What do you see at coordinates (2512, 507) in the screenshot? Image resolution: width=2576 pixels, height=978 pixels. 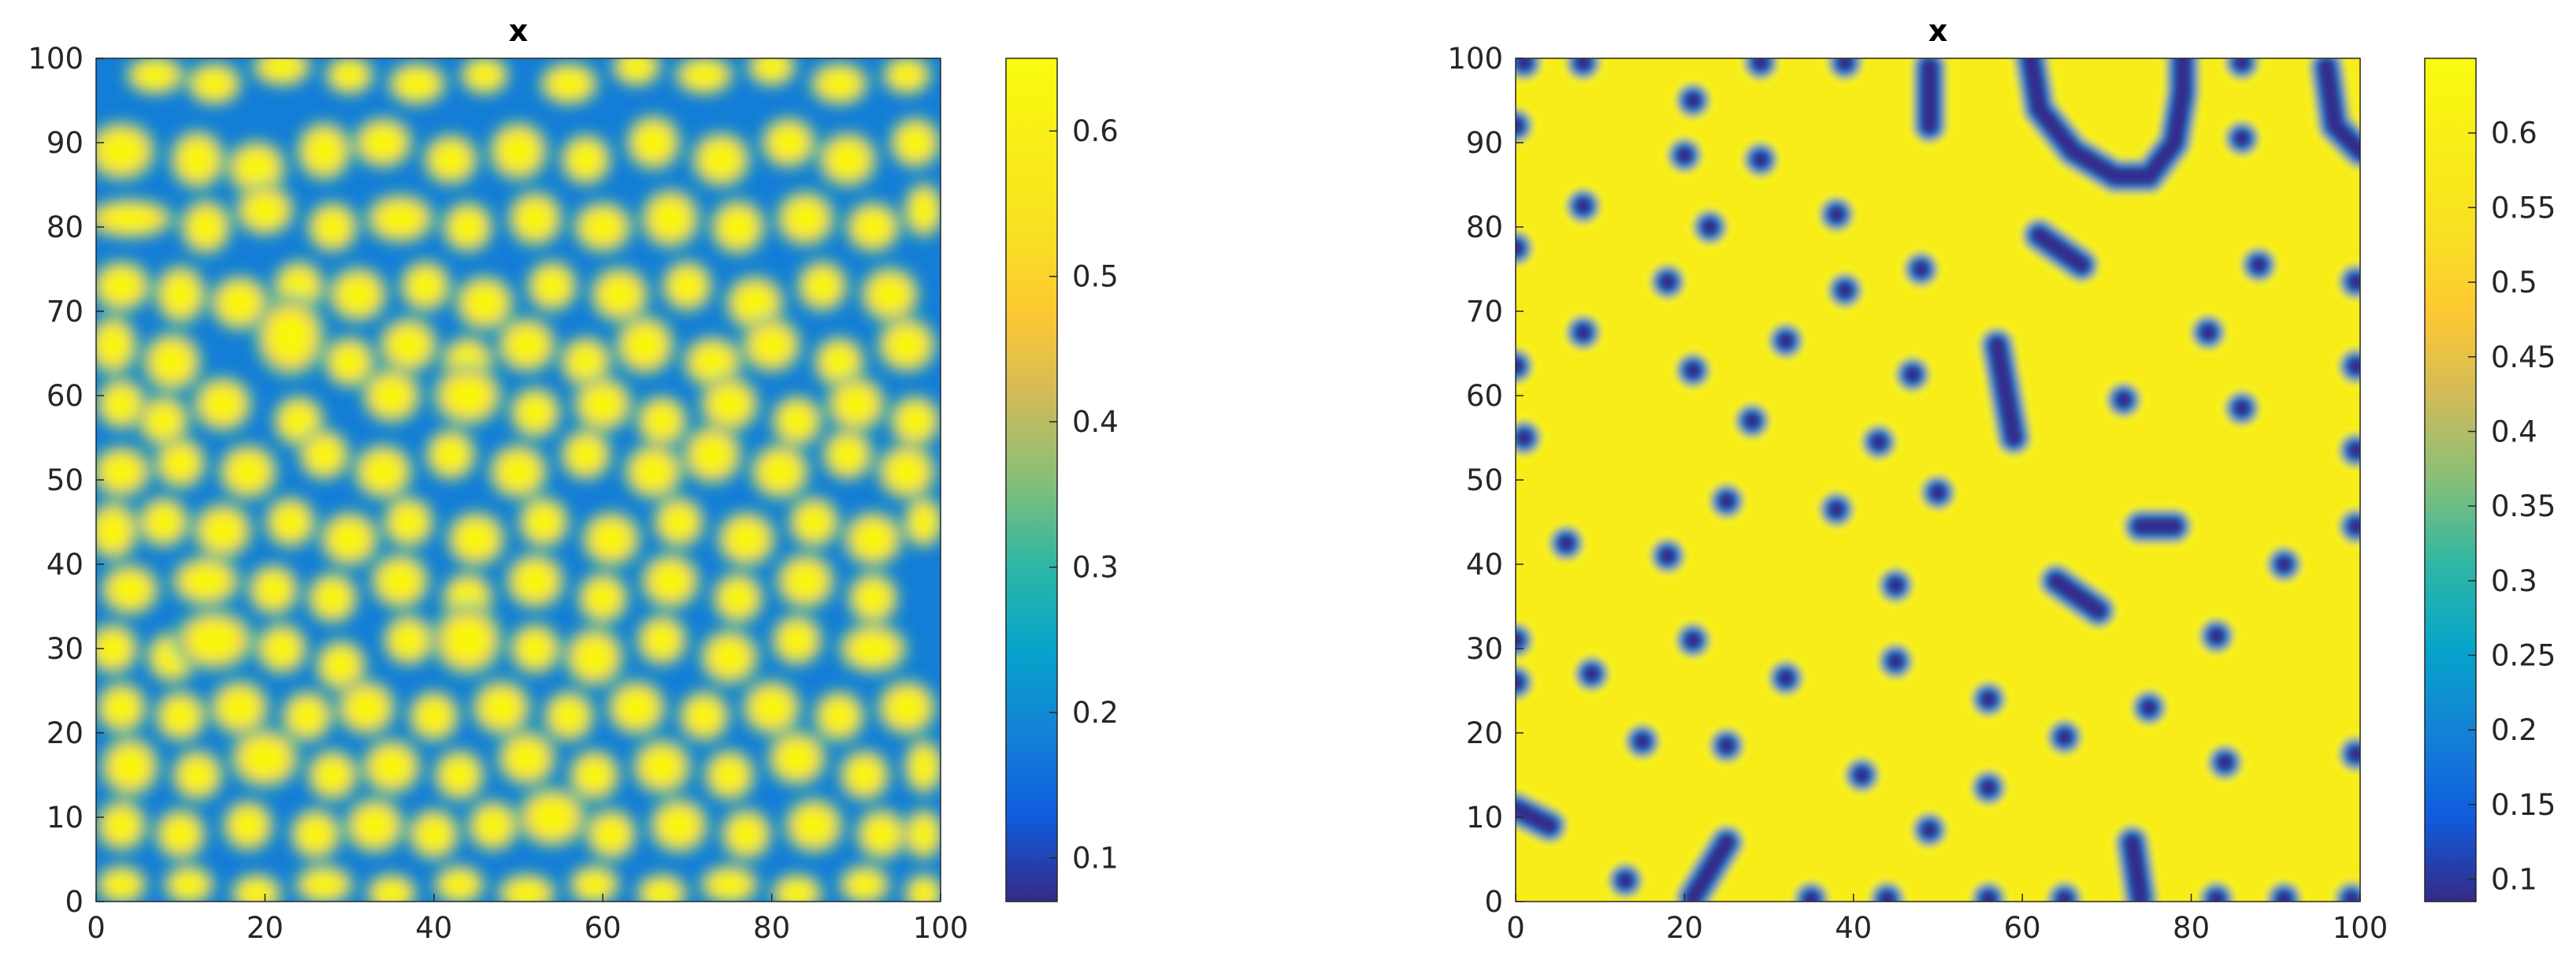 I see `colorbar-ticks-right: 0.1 0.15 0.2 0.25 0.3 0.35 0.4 0.45 0.5 0.55 0.6` at bounding box center [2512, 507].